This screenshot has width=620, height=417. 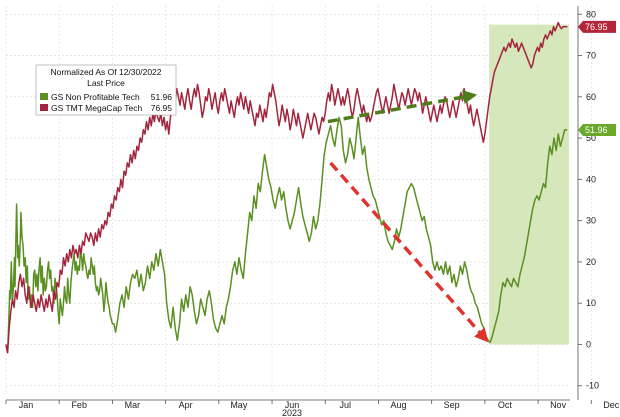 What do you see at coordinates (591, 56) in the screenshot?
I see `y-tick-label: 70` at bounding box center [591, 56].